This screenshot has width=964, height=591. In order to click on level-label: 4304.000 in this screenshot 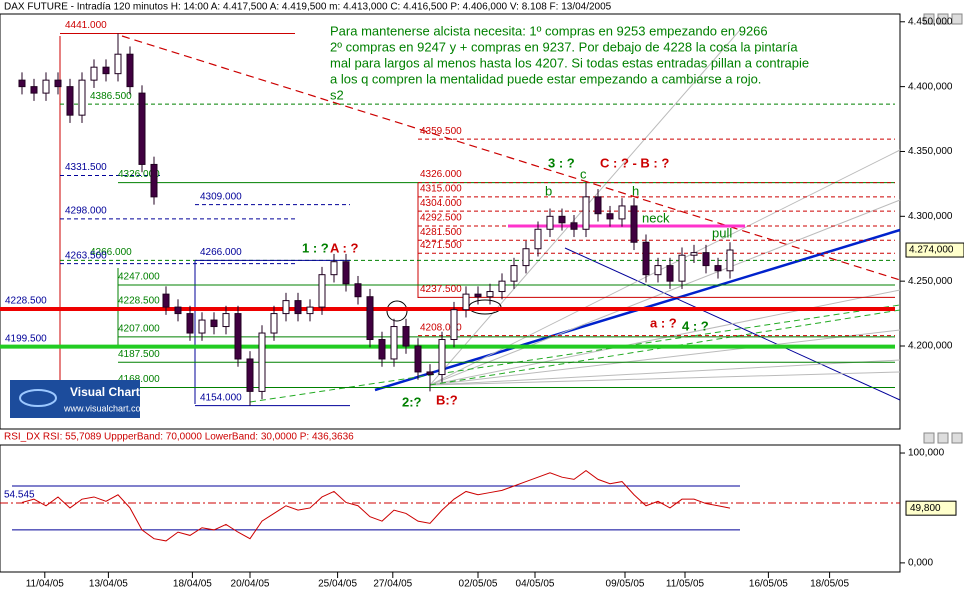, I will do `click(441, 203)`.